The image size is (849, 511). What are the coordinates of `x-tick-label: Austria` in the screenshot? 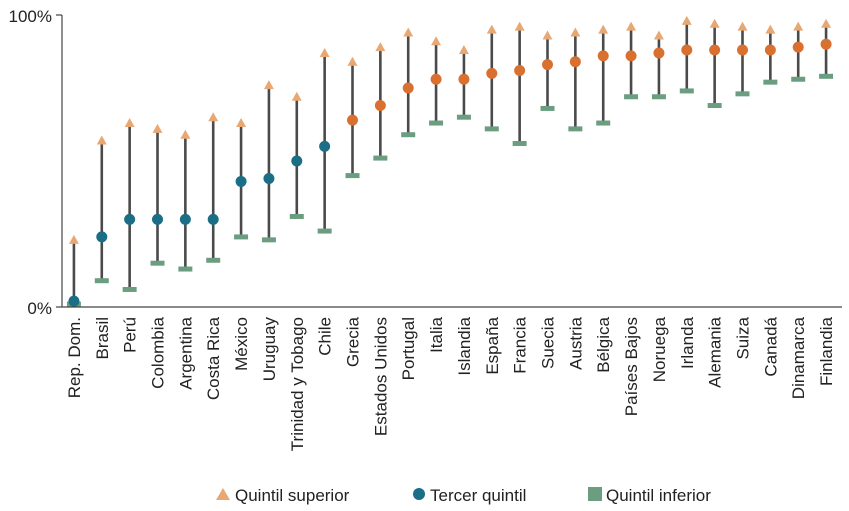 It's located at (575, 342).